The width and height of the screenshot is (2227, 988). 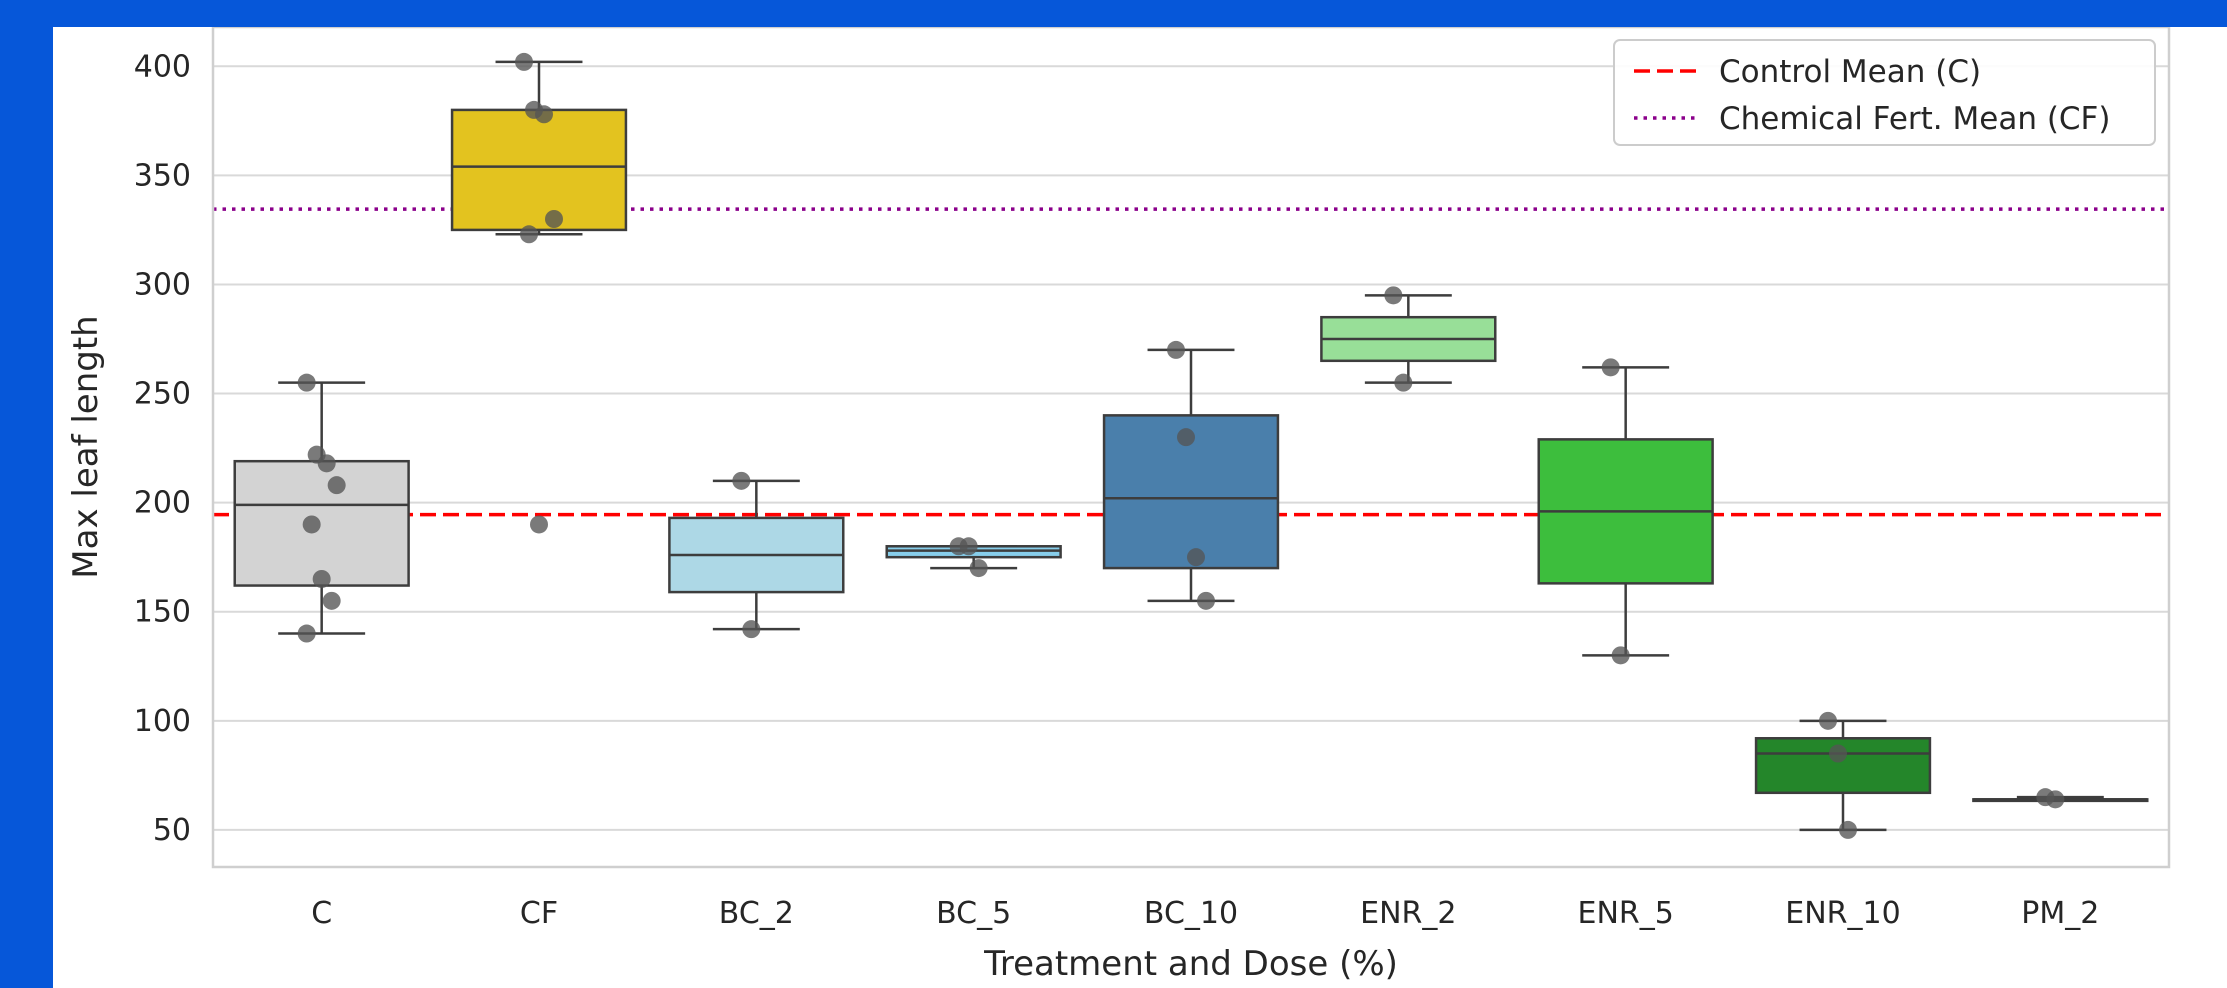 What do you see at coordinates (1850, 72) in the screenshot?
I see `legend-label-control-mean: Control Mean (C)` at bounding box center [1850, 72].